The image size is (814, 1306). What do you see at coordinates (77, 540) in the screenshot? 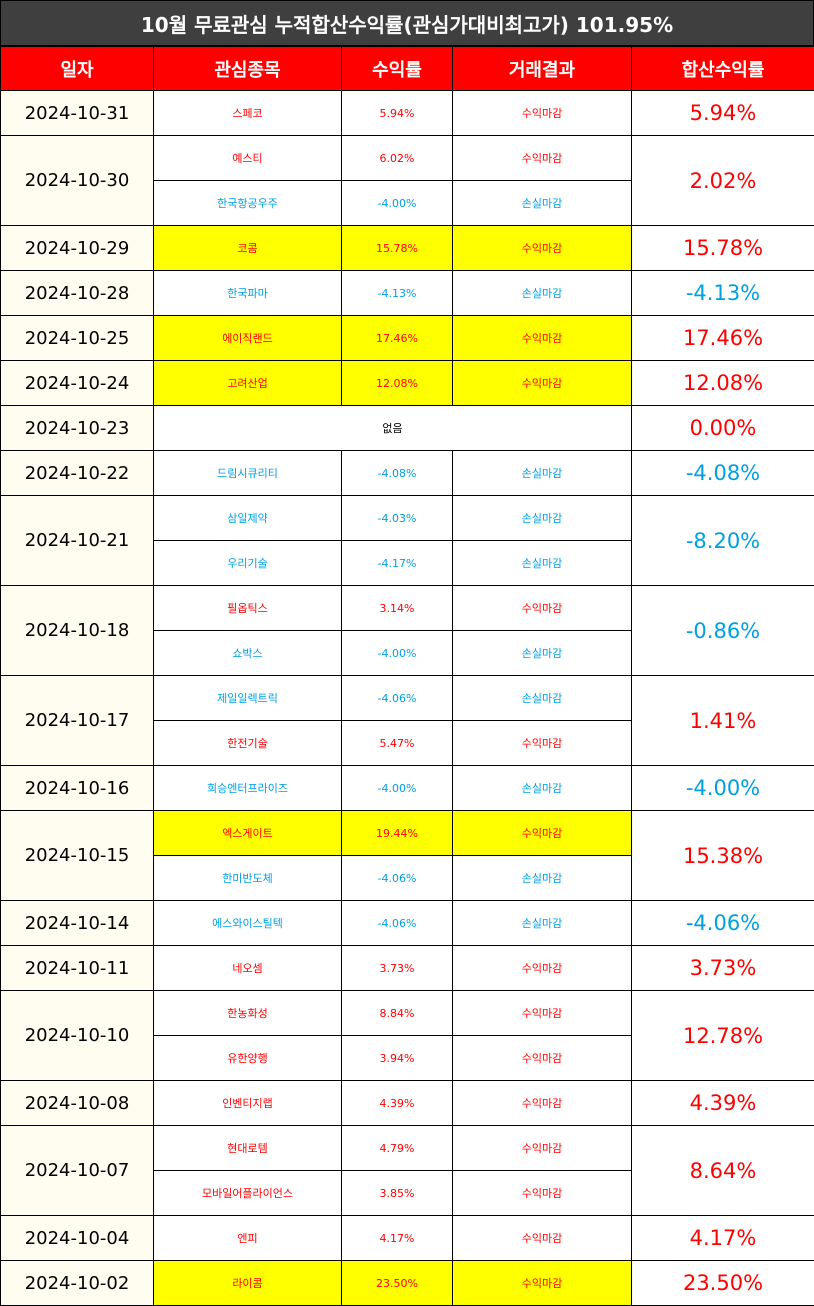
I see `date-cell: 2024-10-21` at bounding box center [77, 540].